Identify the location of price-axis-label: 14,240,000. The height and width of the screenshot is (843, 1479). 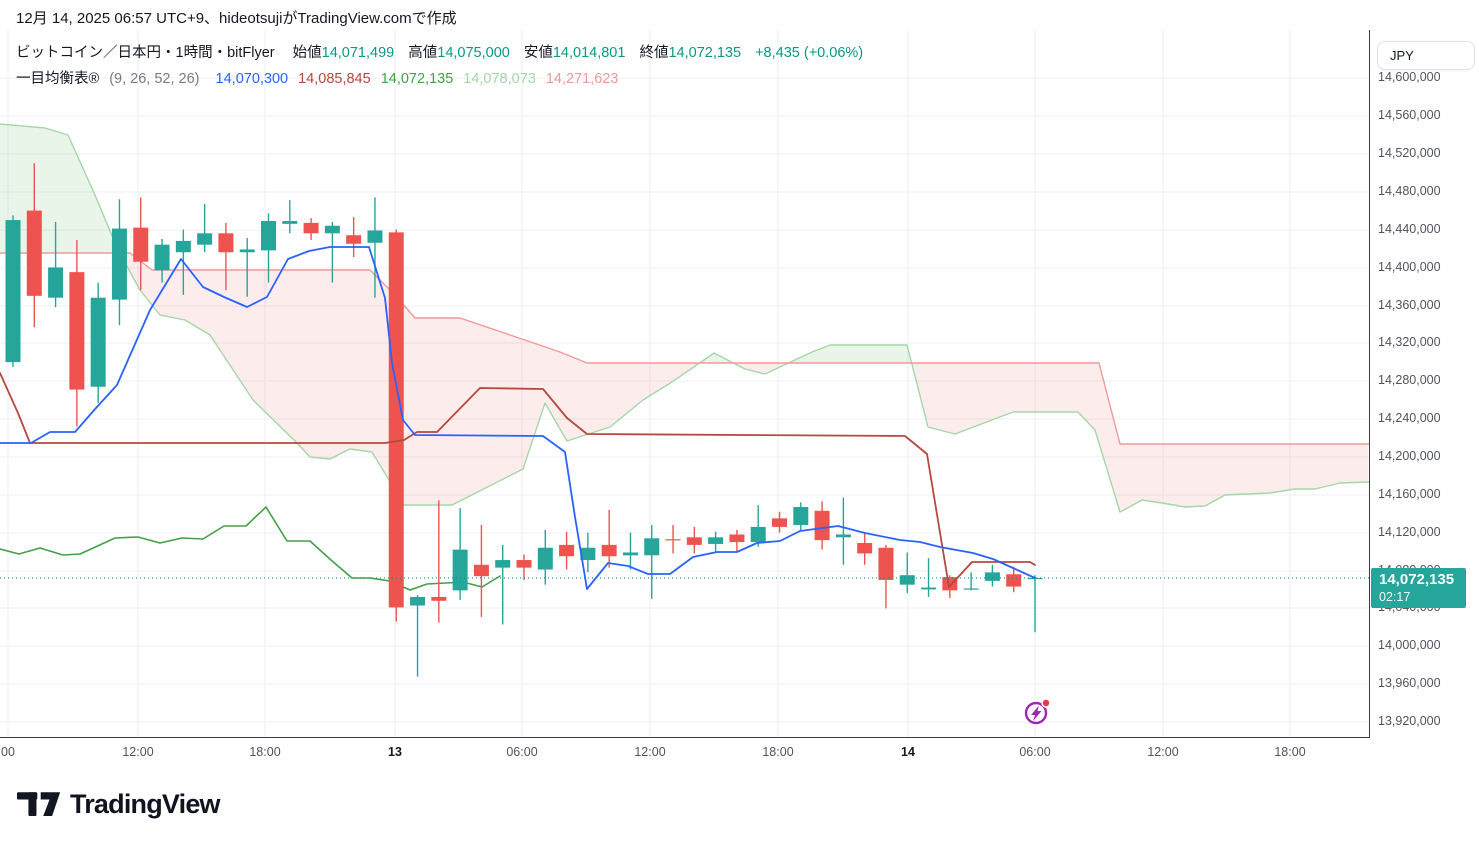
(1409, 418).